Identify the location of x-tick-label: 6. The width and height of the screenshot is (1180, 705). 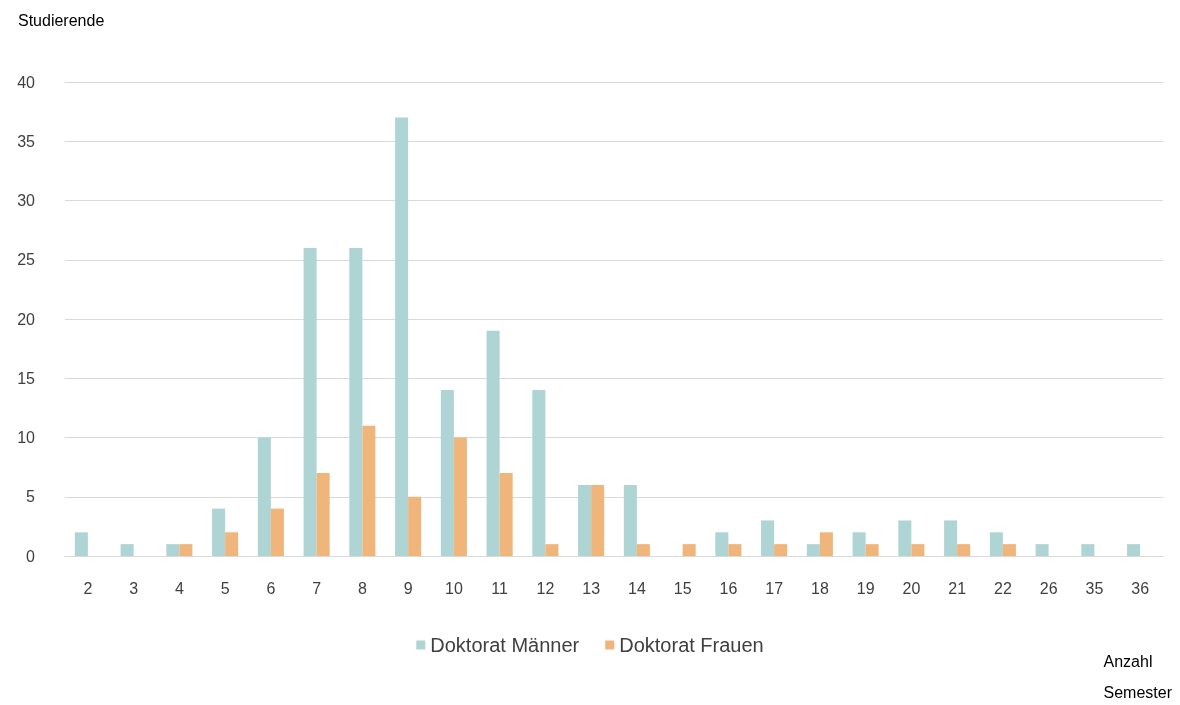
(271, 588).